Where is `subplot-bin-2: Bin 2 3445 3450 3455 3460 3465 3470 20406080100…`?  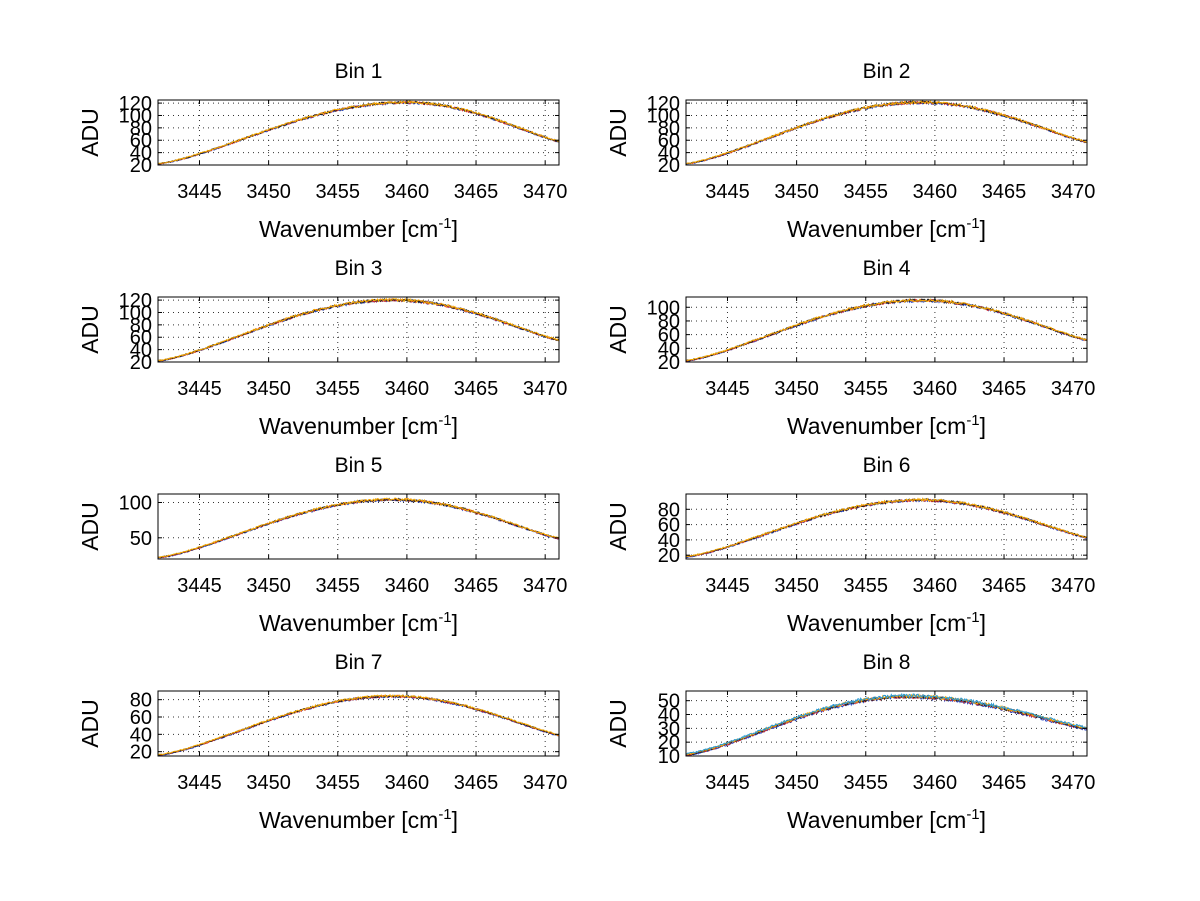
subplot-bin-2: Bin 2 3445 3450 3455 3460 3465 3470 20406080100… is located at coordinates (850, 151).